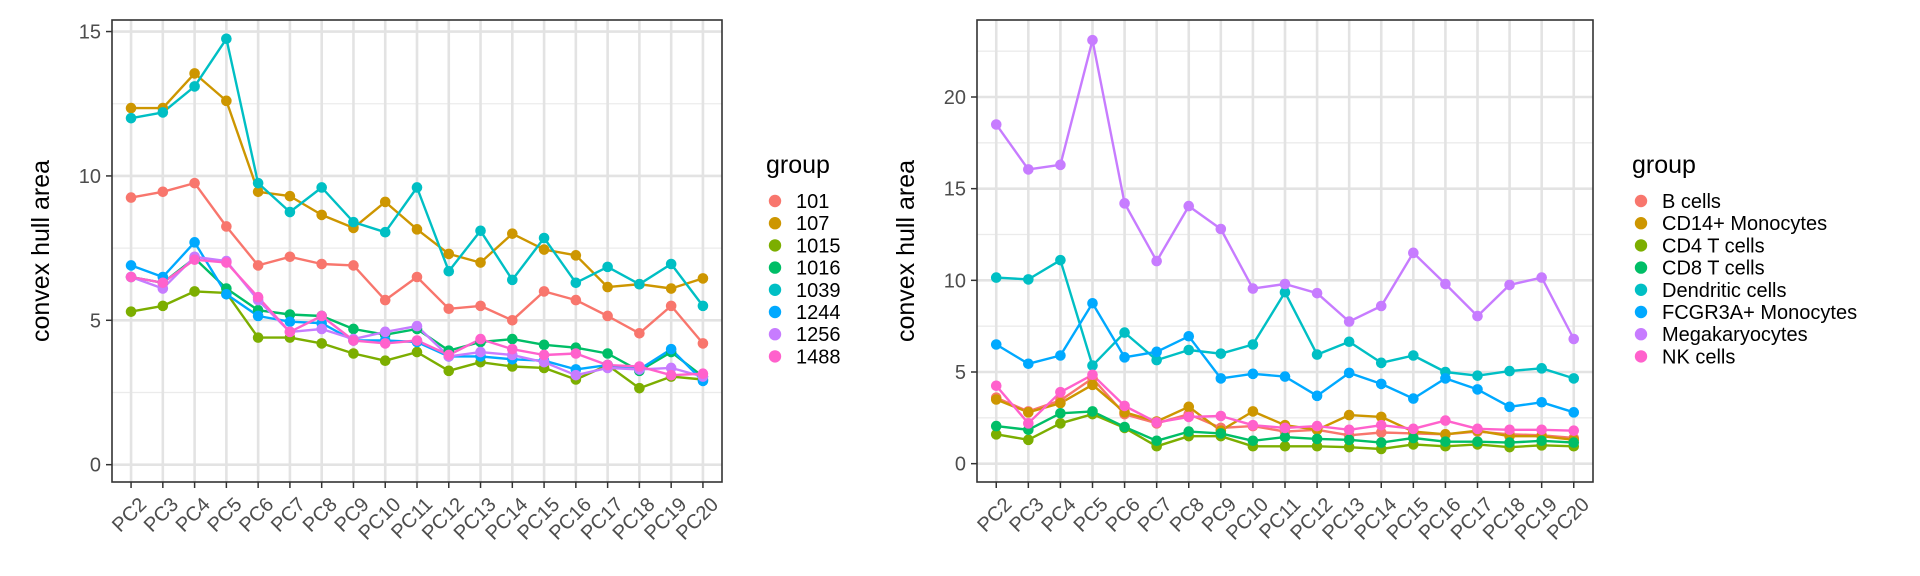 The height and width of the screenshot is (576, 1920). Describe the element at coordinates (1155, 515) in the screenshot. I see `x-tick-label: PC7` at that location.